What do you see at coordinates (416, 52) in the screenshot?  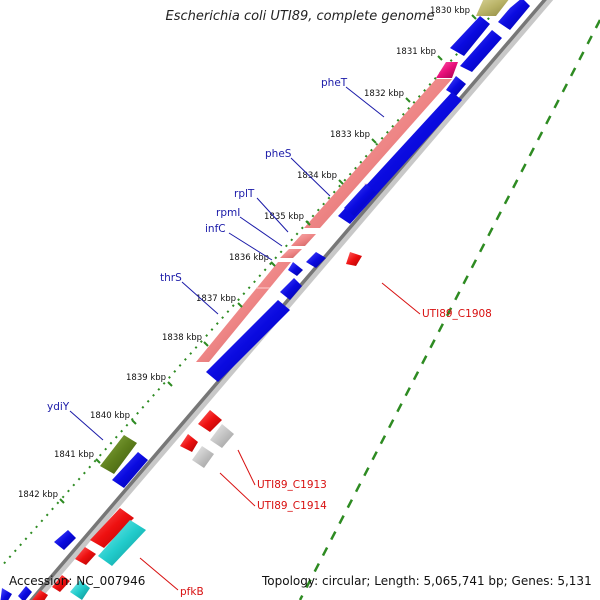 I see `tick-label: 1831 kbp` at bounding box center [416, 52].